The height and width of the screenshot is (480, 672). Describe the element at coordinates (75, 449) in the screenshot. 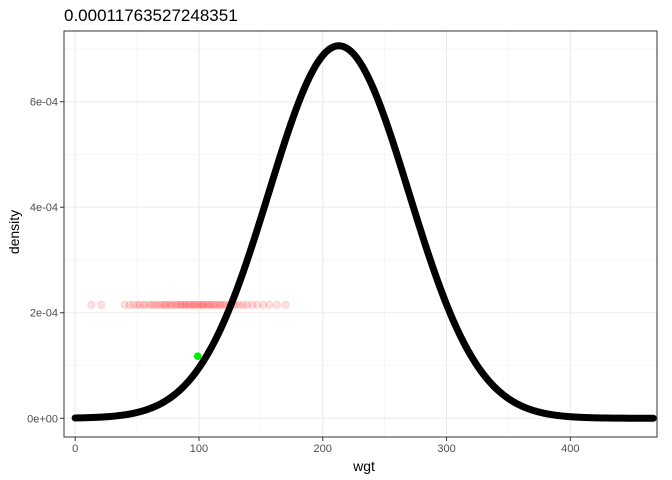

I see `x-tick-label: 0` at that location.